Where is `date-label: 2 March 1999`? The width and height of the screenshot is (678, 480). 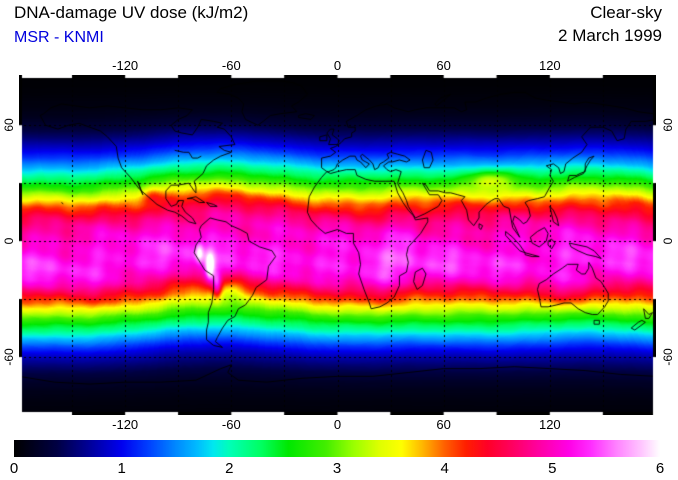
date-label: 2 March 1999 is located at coordinates (610, 35).